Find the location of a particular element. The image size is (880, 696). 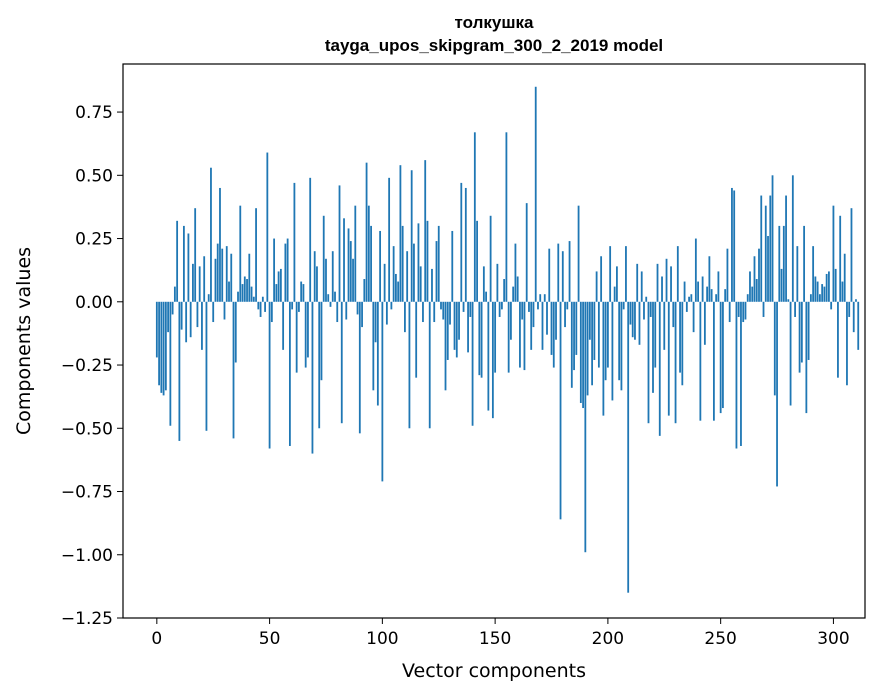

y-tick-label: −0.25 is located at coordinates (87, 366).